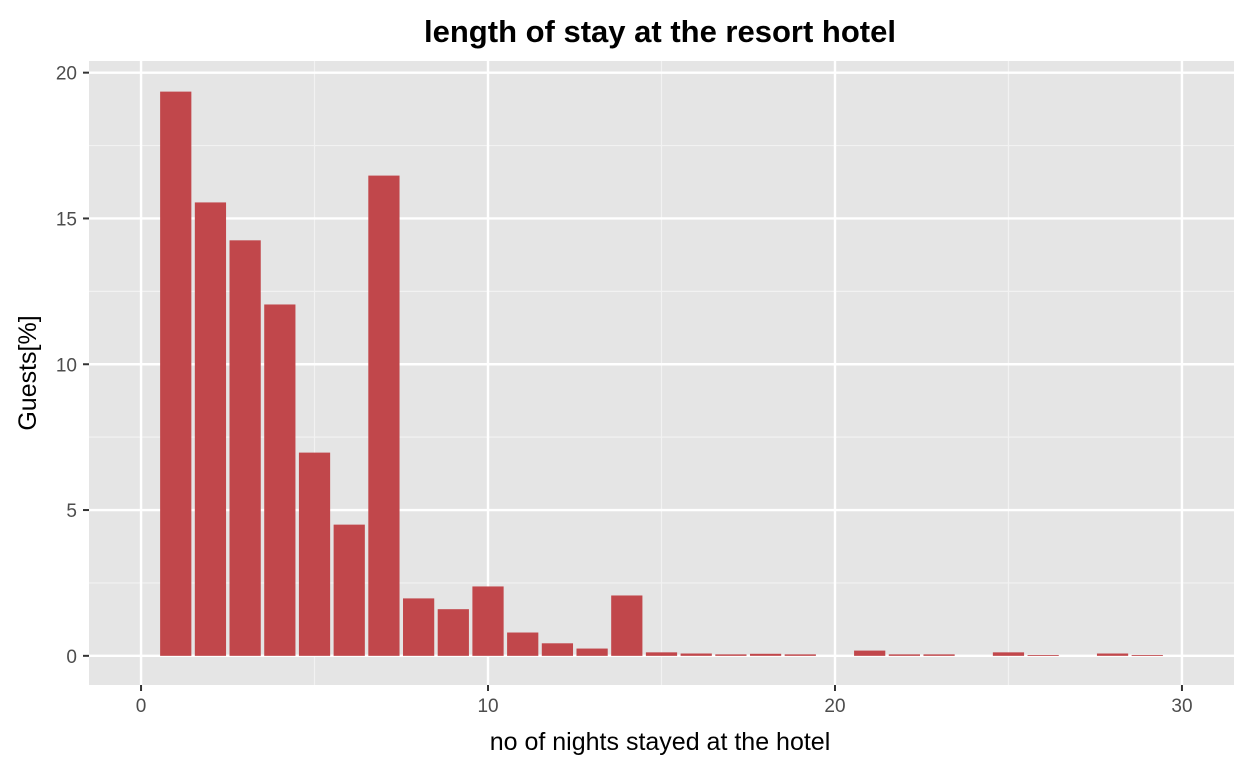 Image resolution: width=1248 pixels, height=768 pixels. What do you see at coordinates (71, 511) in the screenshot?
I see `y-tick-label: 5` at bounding box center [71, 511].